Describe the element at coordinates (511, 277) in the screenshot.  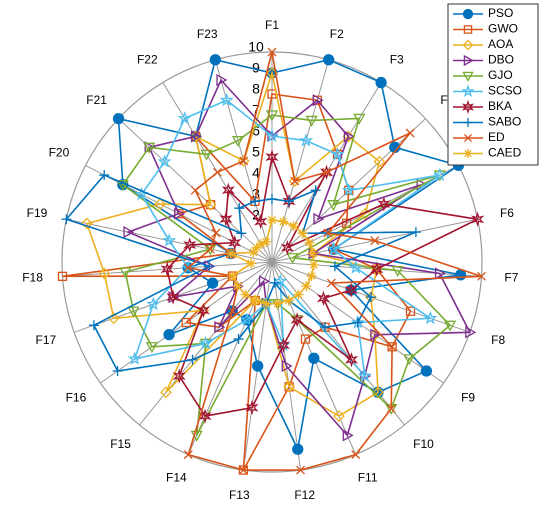
I see `axis-label: F7` at that location.